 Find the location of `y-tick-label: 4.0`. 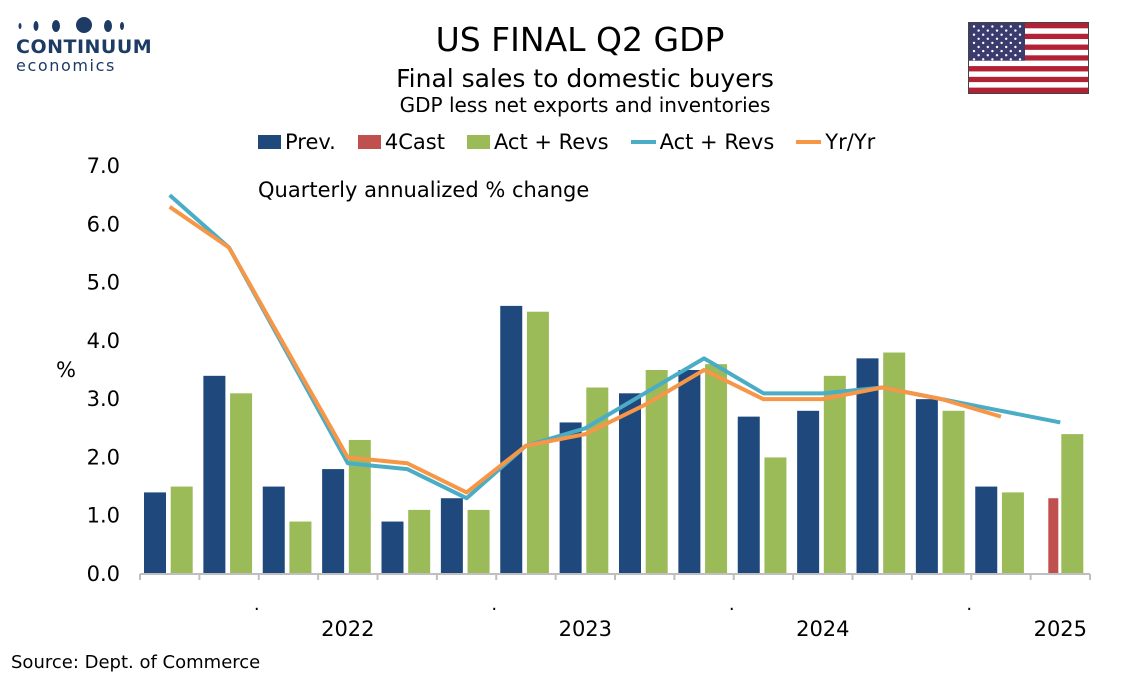

y-tick-label: 4.0 is located at coordinates (103, 341).